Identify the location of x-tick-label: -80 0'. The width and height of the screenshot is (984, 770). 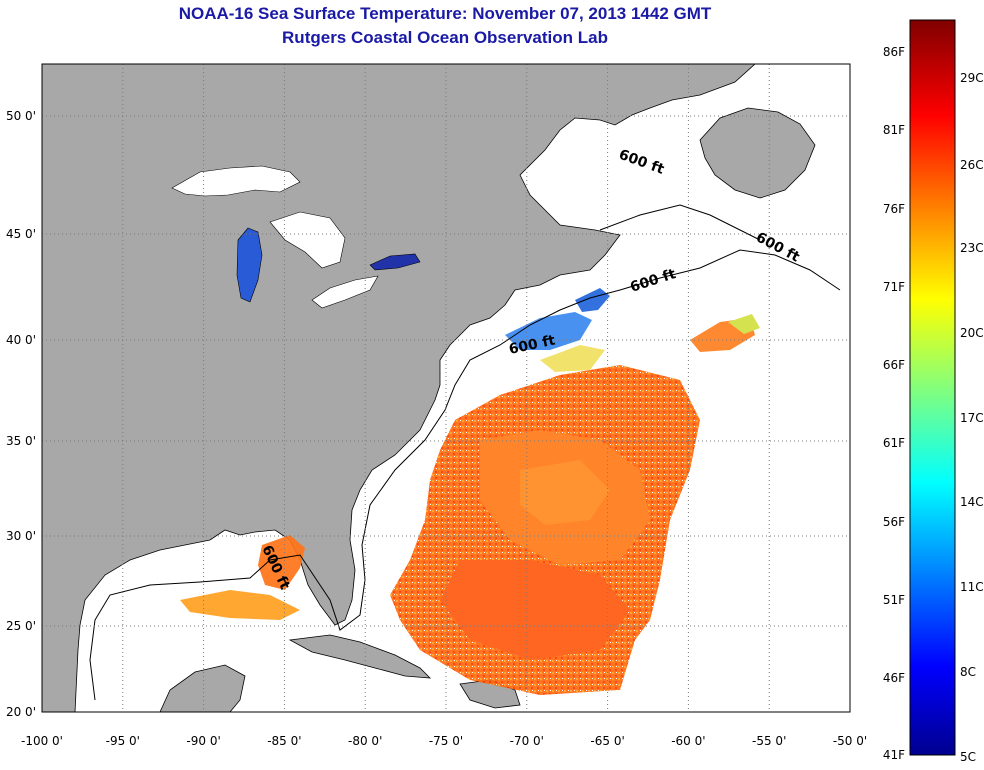
(365, 741).